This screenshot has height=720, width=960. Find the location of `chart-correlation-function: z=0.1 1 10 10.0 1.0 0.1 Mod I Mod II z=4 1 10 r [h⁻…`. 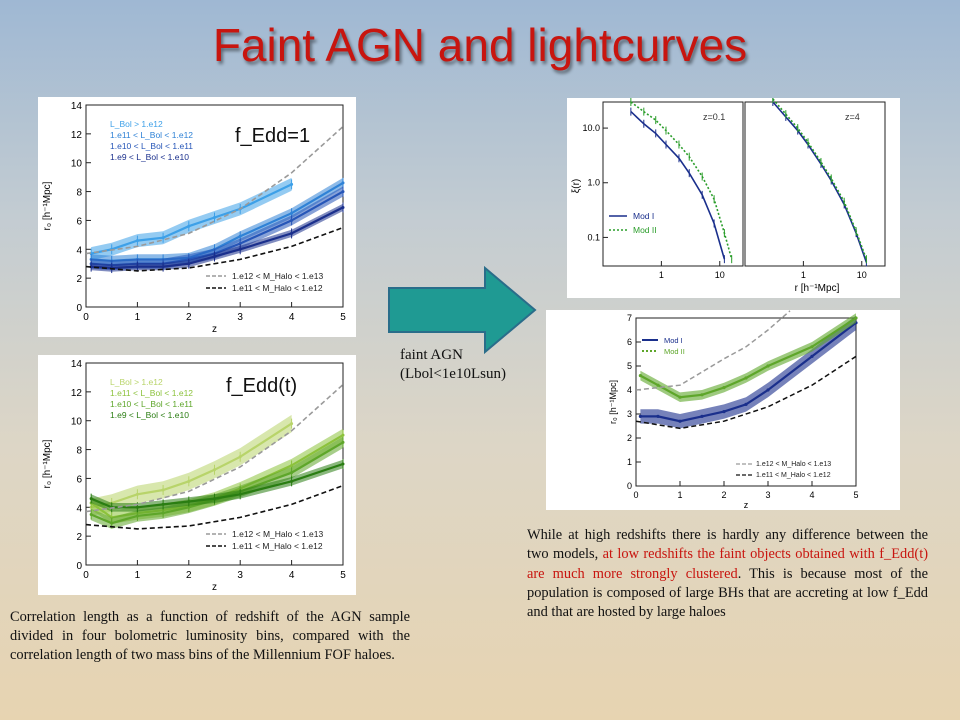

chart-correlation-function: z=0.1 1 10 10.0 1.0 0.1 Mod I Mod II z=4 1 10 r [h⁻… is located at coordinates (728, 196).